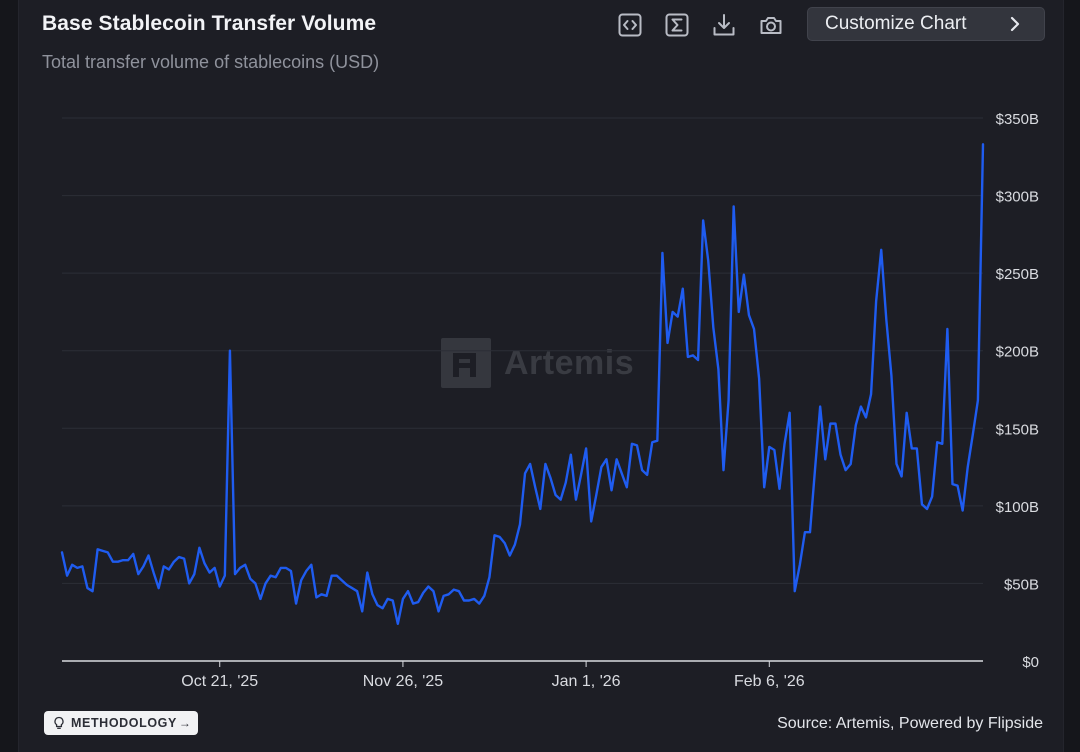  What do you see at coordinates (403, 681) in the screenshot?
I see `x-tick-label: Nov 26, '25` at bounding box center [403, 681].